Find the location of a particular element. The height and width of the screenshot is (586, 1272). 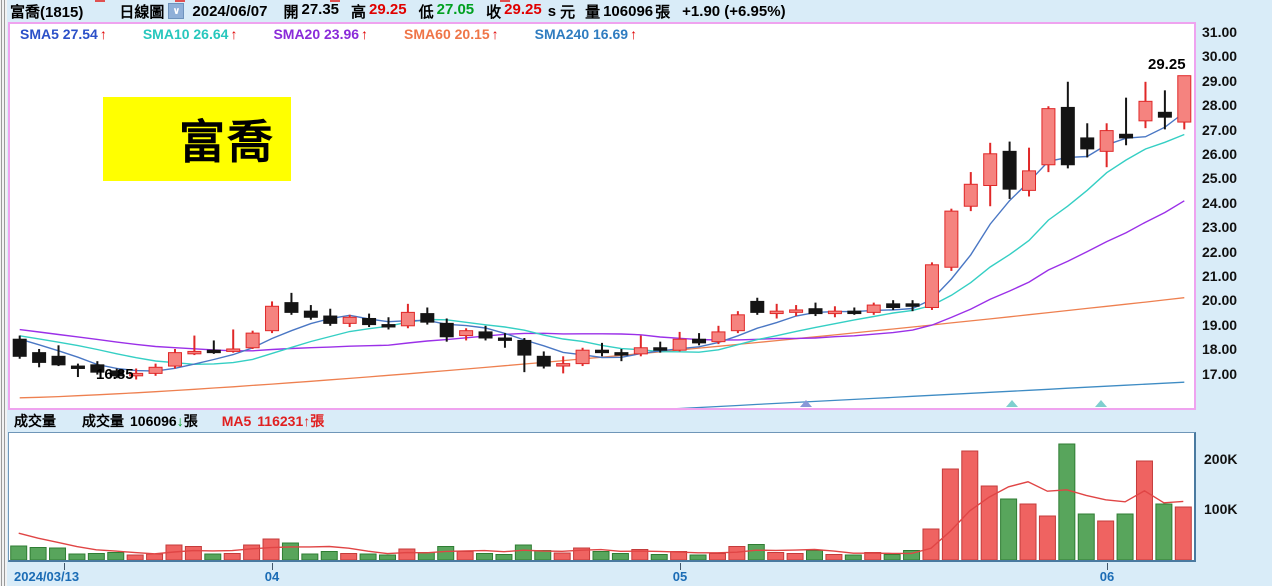

volume-ma5-value: 116231 is located at coordinates (280, 421).